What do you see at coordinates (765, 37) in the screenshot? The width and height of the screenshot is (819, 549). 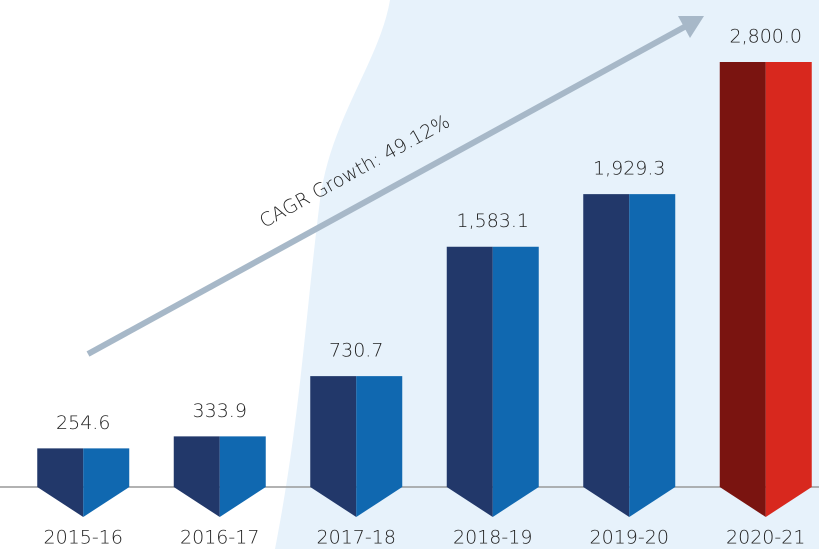 I see `value-label: 2,800.0` at bounding box center [765, 37].